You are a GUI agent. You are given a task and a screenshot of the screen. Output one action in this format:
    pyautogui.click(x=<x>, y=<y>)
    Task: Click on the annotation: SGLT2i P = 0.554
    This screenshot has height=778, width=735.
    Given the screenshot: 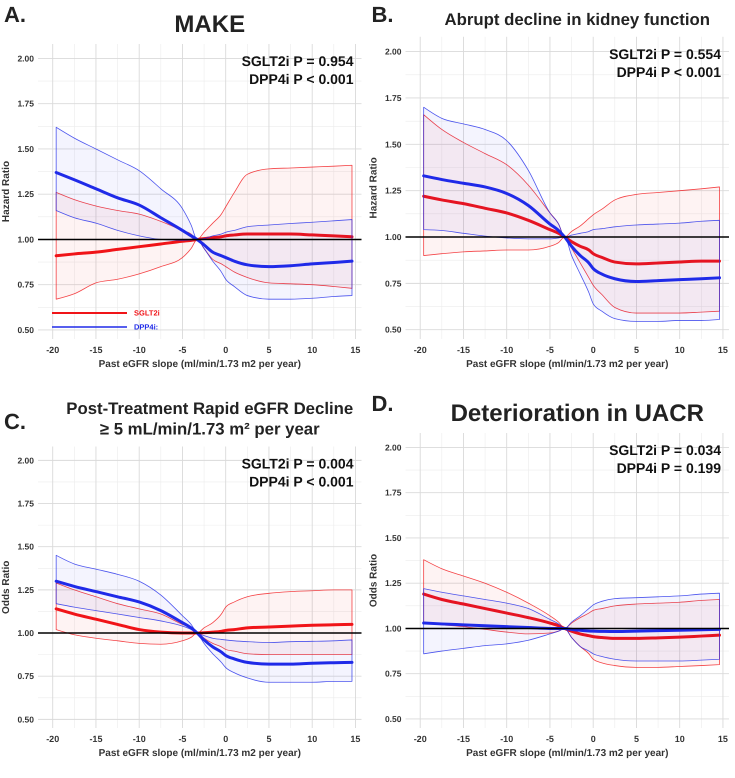 What is the action you would take?
    pyautogui.click(x=665, y=54)
    